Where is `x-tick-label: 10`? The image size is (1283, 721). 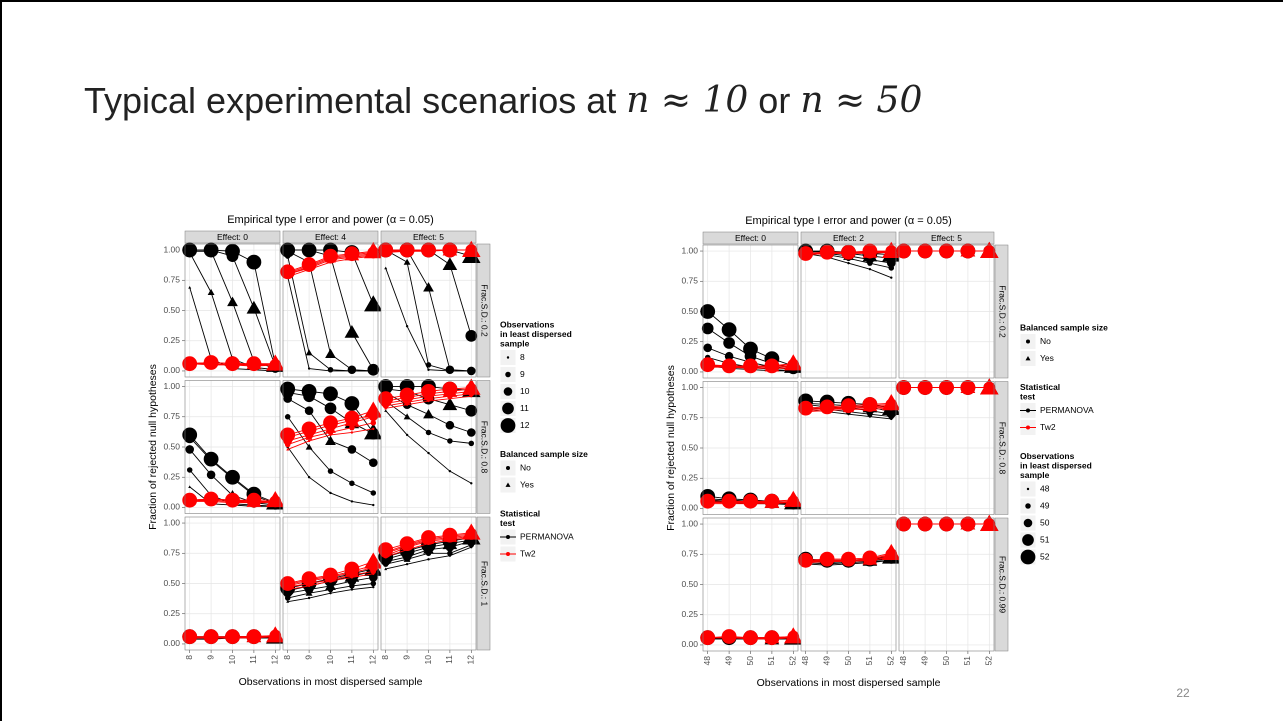 x-tick-label: 10 is located at coordinates (232, 660).